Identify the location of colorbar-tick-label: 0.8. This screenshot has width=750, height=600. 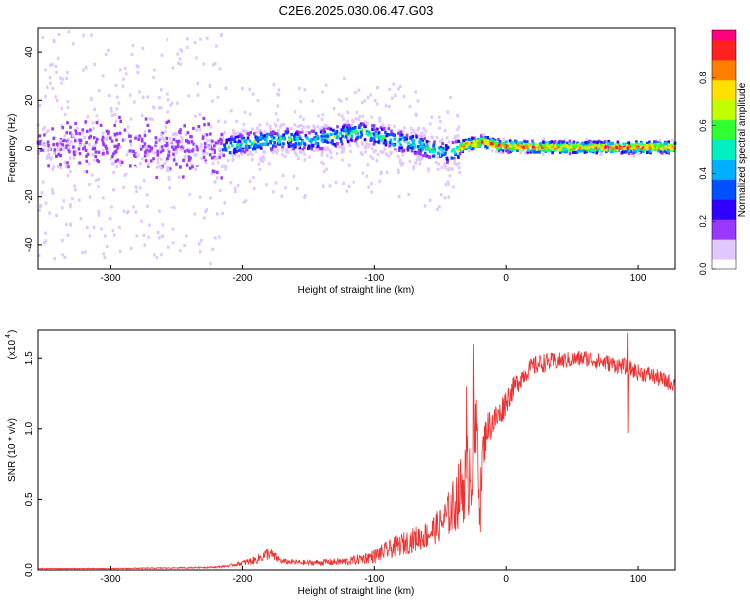
(703, 78).